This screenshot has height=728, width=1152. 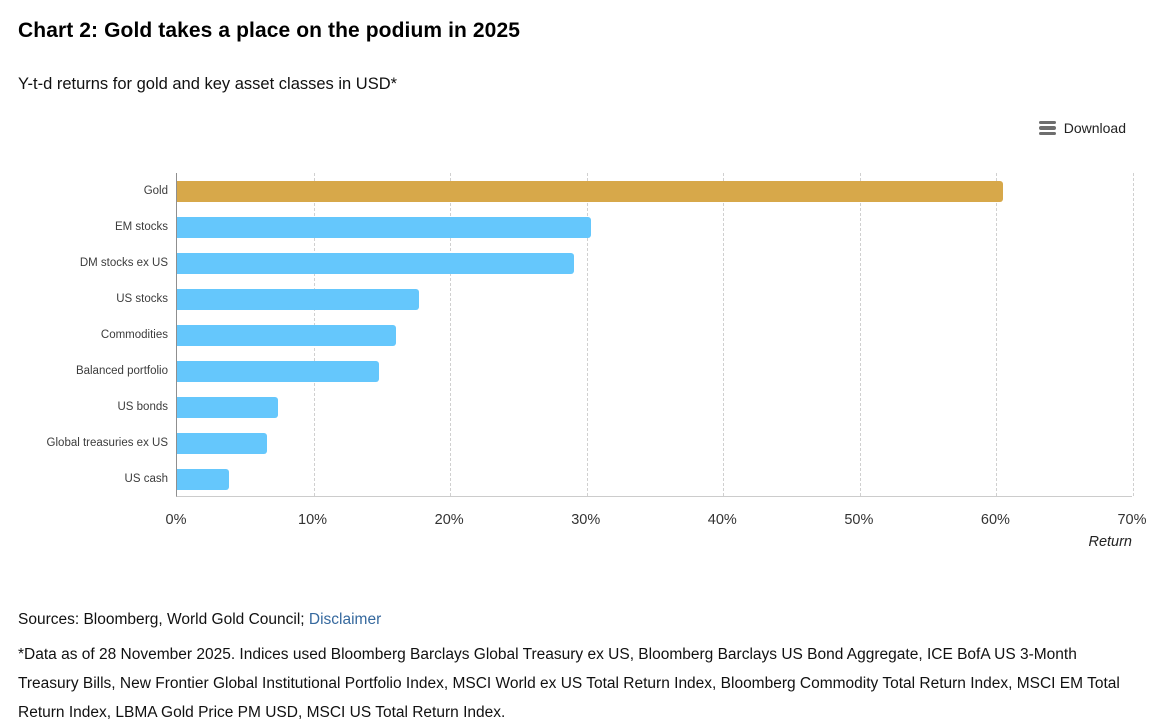 I want to click on bar-us-stocks, so click(x=298, y=299).